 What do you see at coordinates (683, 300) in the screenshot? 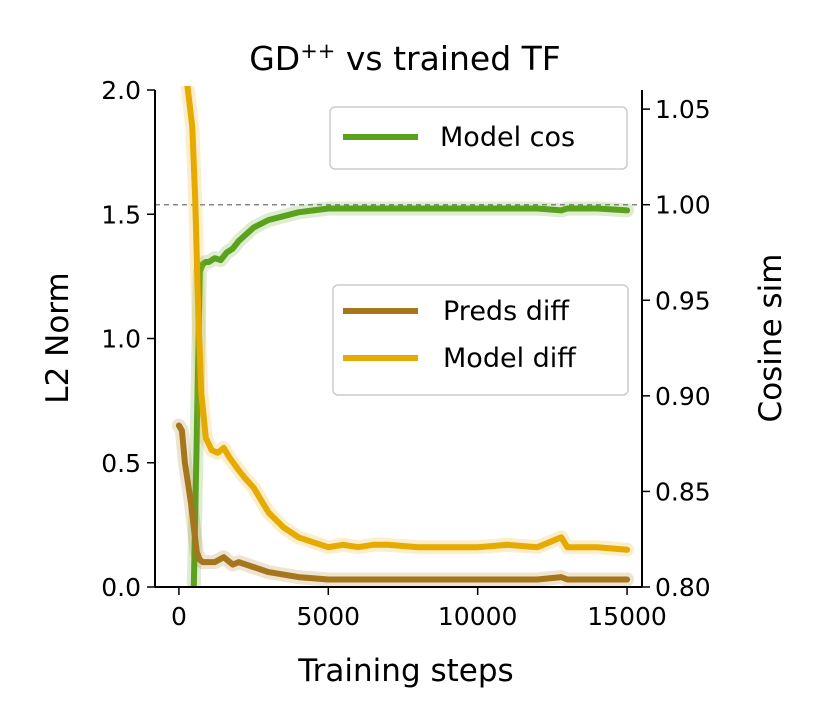
I see `y-tick-label-right: 0.95` at bounding box center [683, 300].